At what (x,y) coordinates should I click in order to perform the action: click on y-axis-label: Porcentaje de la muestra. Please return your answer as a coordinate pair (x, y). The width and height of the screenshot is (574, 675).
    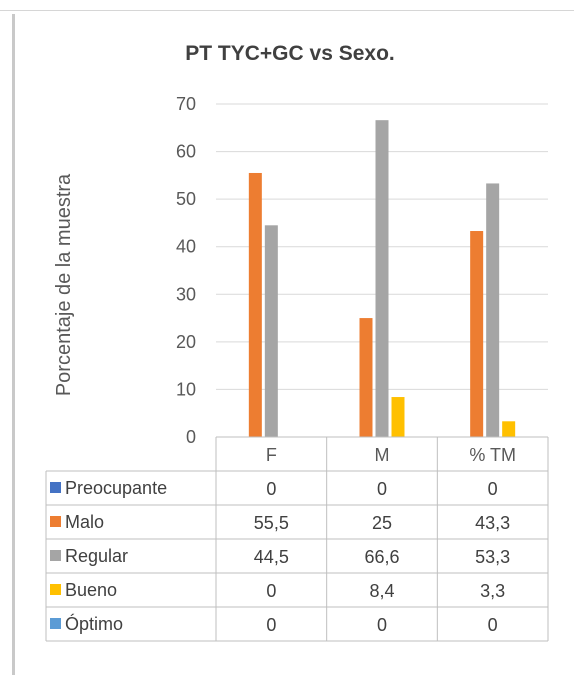
    Looking at the image, I should click on (64, 284).